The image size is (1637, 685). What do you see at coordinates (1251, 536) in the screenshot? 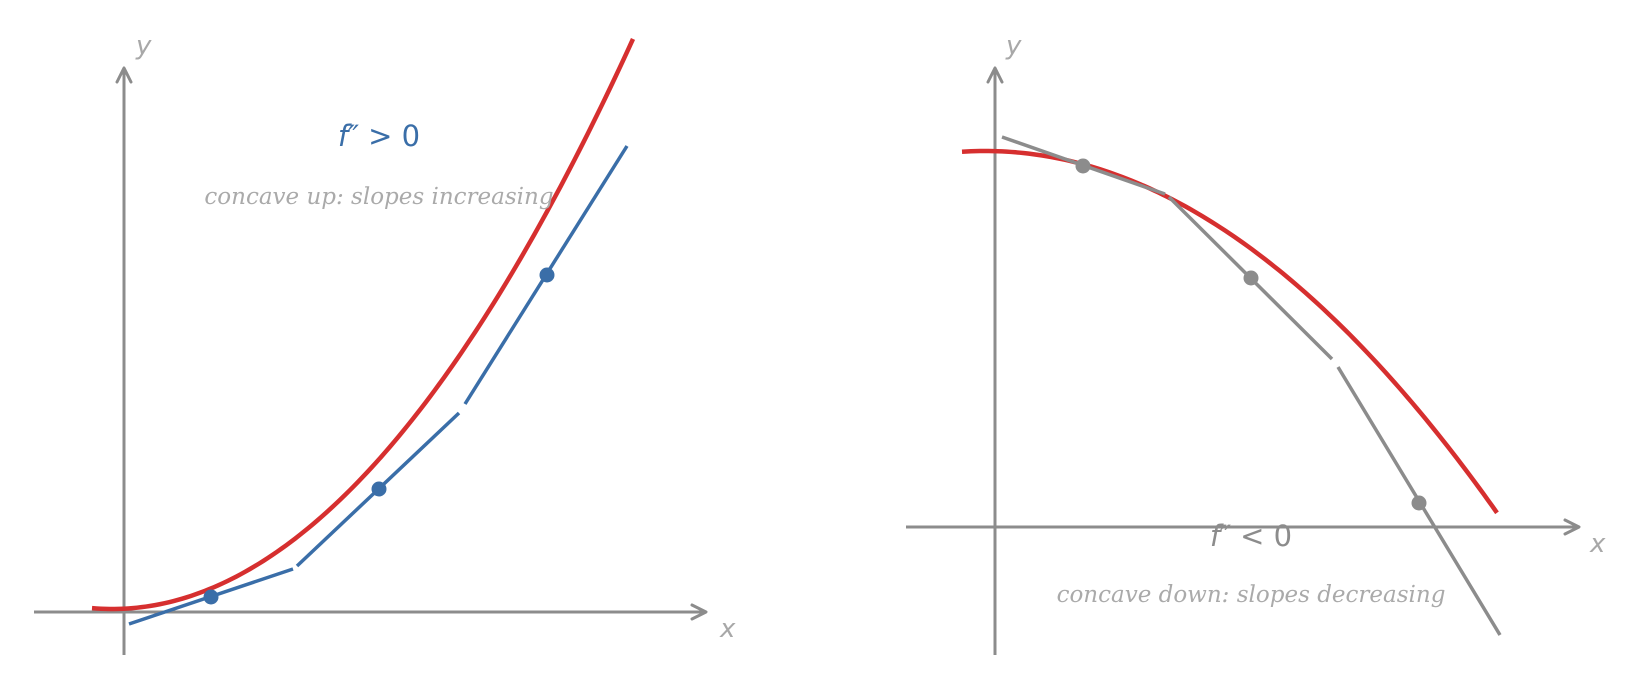
I see `second-derivative-negative: f″ < 0` at bounding box center [1251, 536].